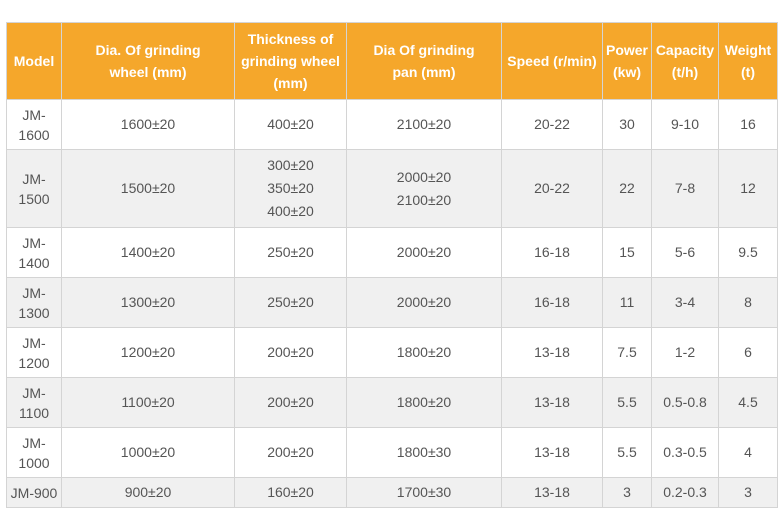 This screenshot has height=520, width=784. I want to click on header-speed: Speed (r/min), so click(552, 61).